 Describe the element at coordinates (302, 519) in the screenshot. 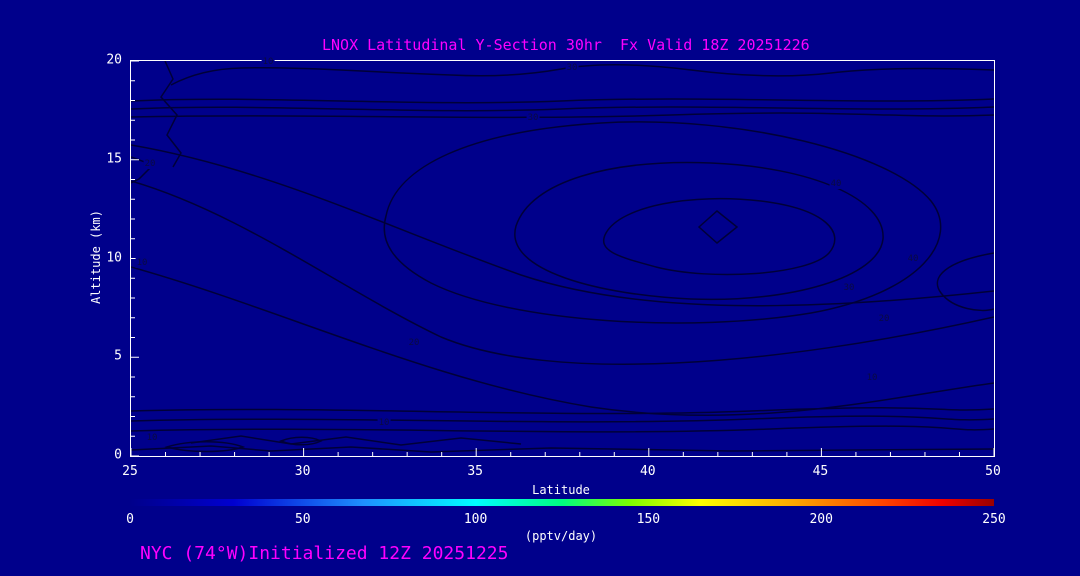

I see `colorbar-tick-label: 50` at that location.